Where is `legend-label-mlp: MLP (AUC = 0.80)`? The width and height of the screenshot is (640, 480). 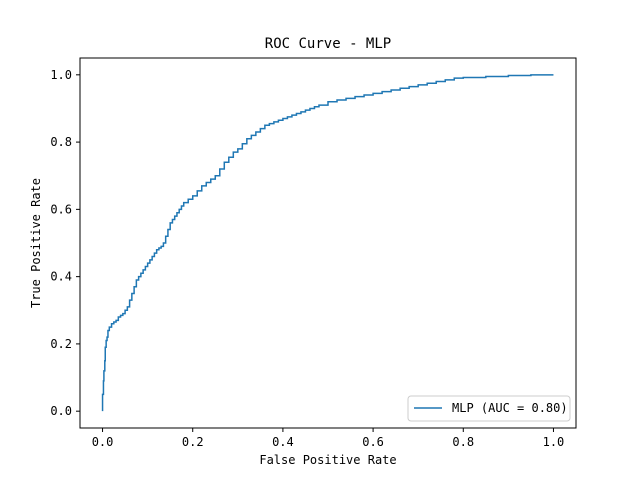
legend-label-mlp: MLP (AUC = 0.80) is located at coordinates (510, 408).